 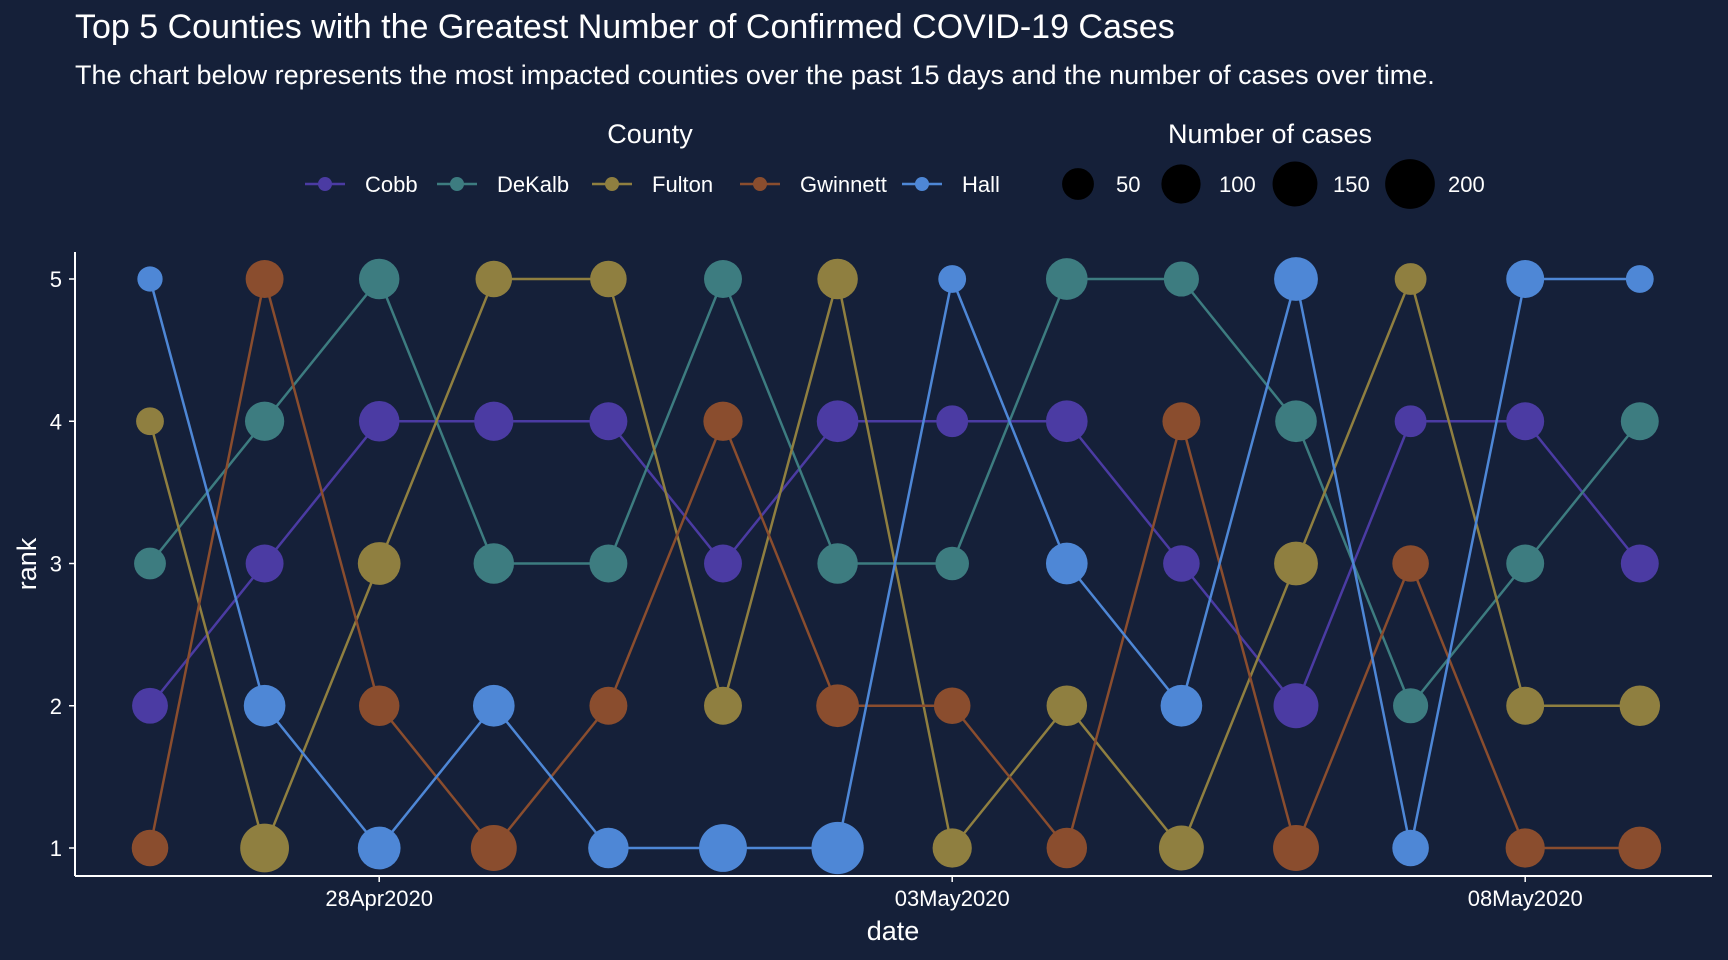 I want to click on size-legend-label: 50, so click(x=1128, y=184).